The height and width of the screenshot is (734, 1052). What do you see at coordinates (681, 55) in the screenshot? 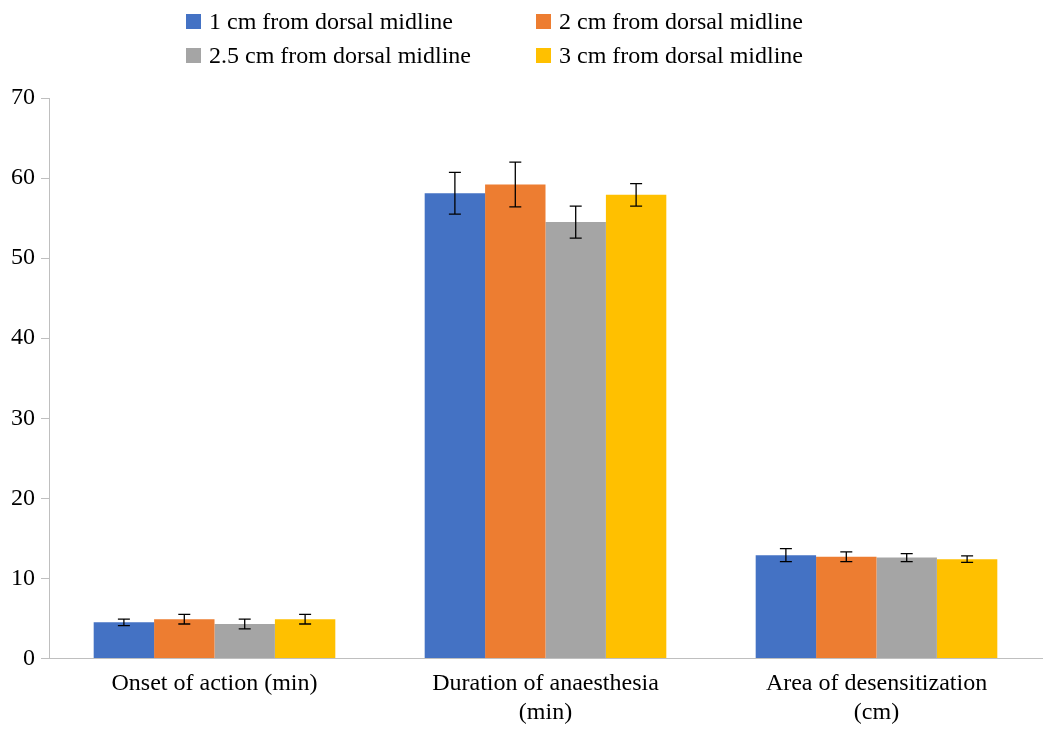
I see `legend-label: 3 cm from dorsal midline` at bounding box center [681, 55].